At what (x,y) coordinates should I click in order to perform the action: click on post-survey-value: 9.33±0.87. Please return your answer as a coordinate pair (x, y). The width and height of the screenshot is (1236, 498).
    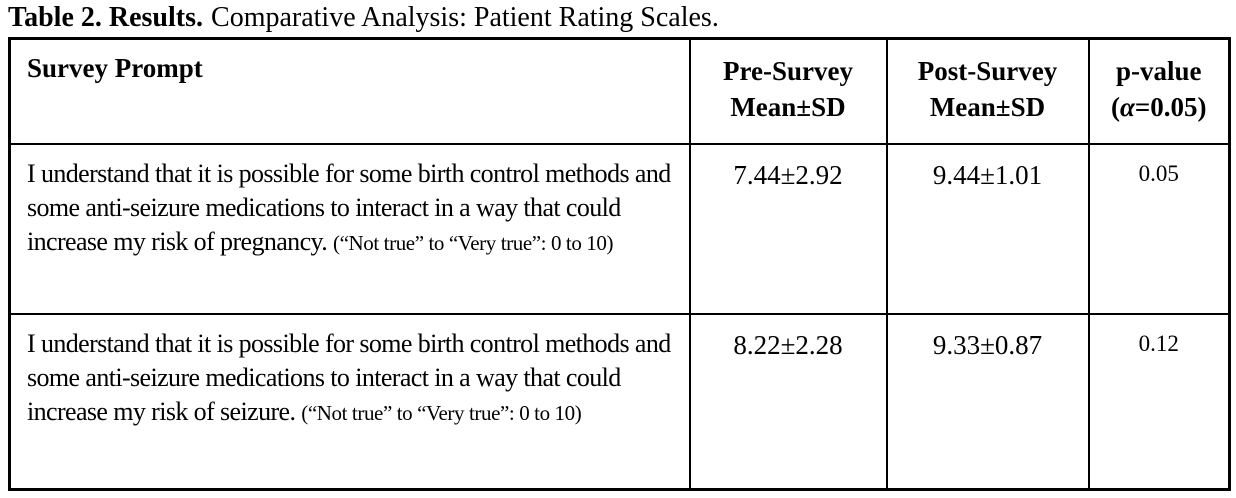
    Looking at the image, I should click on (987, 401).